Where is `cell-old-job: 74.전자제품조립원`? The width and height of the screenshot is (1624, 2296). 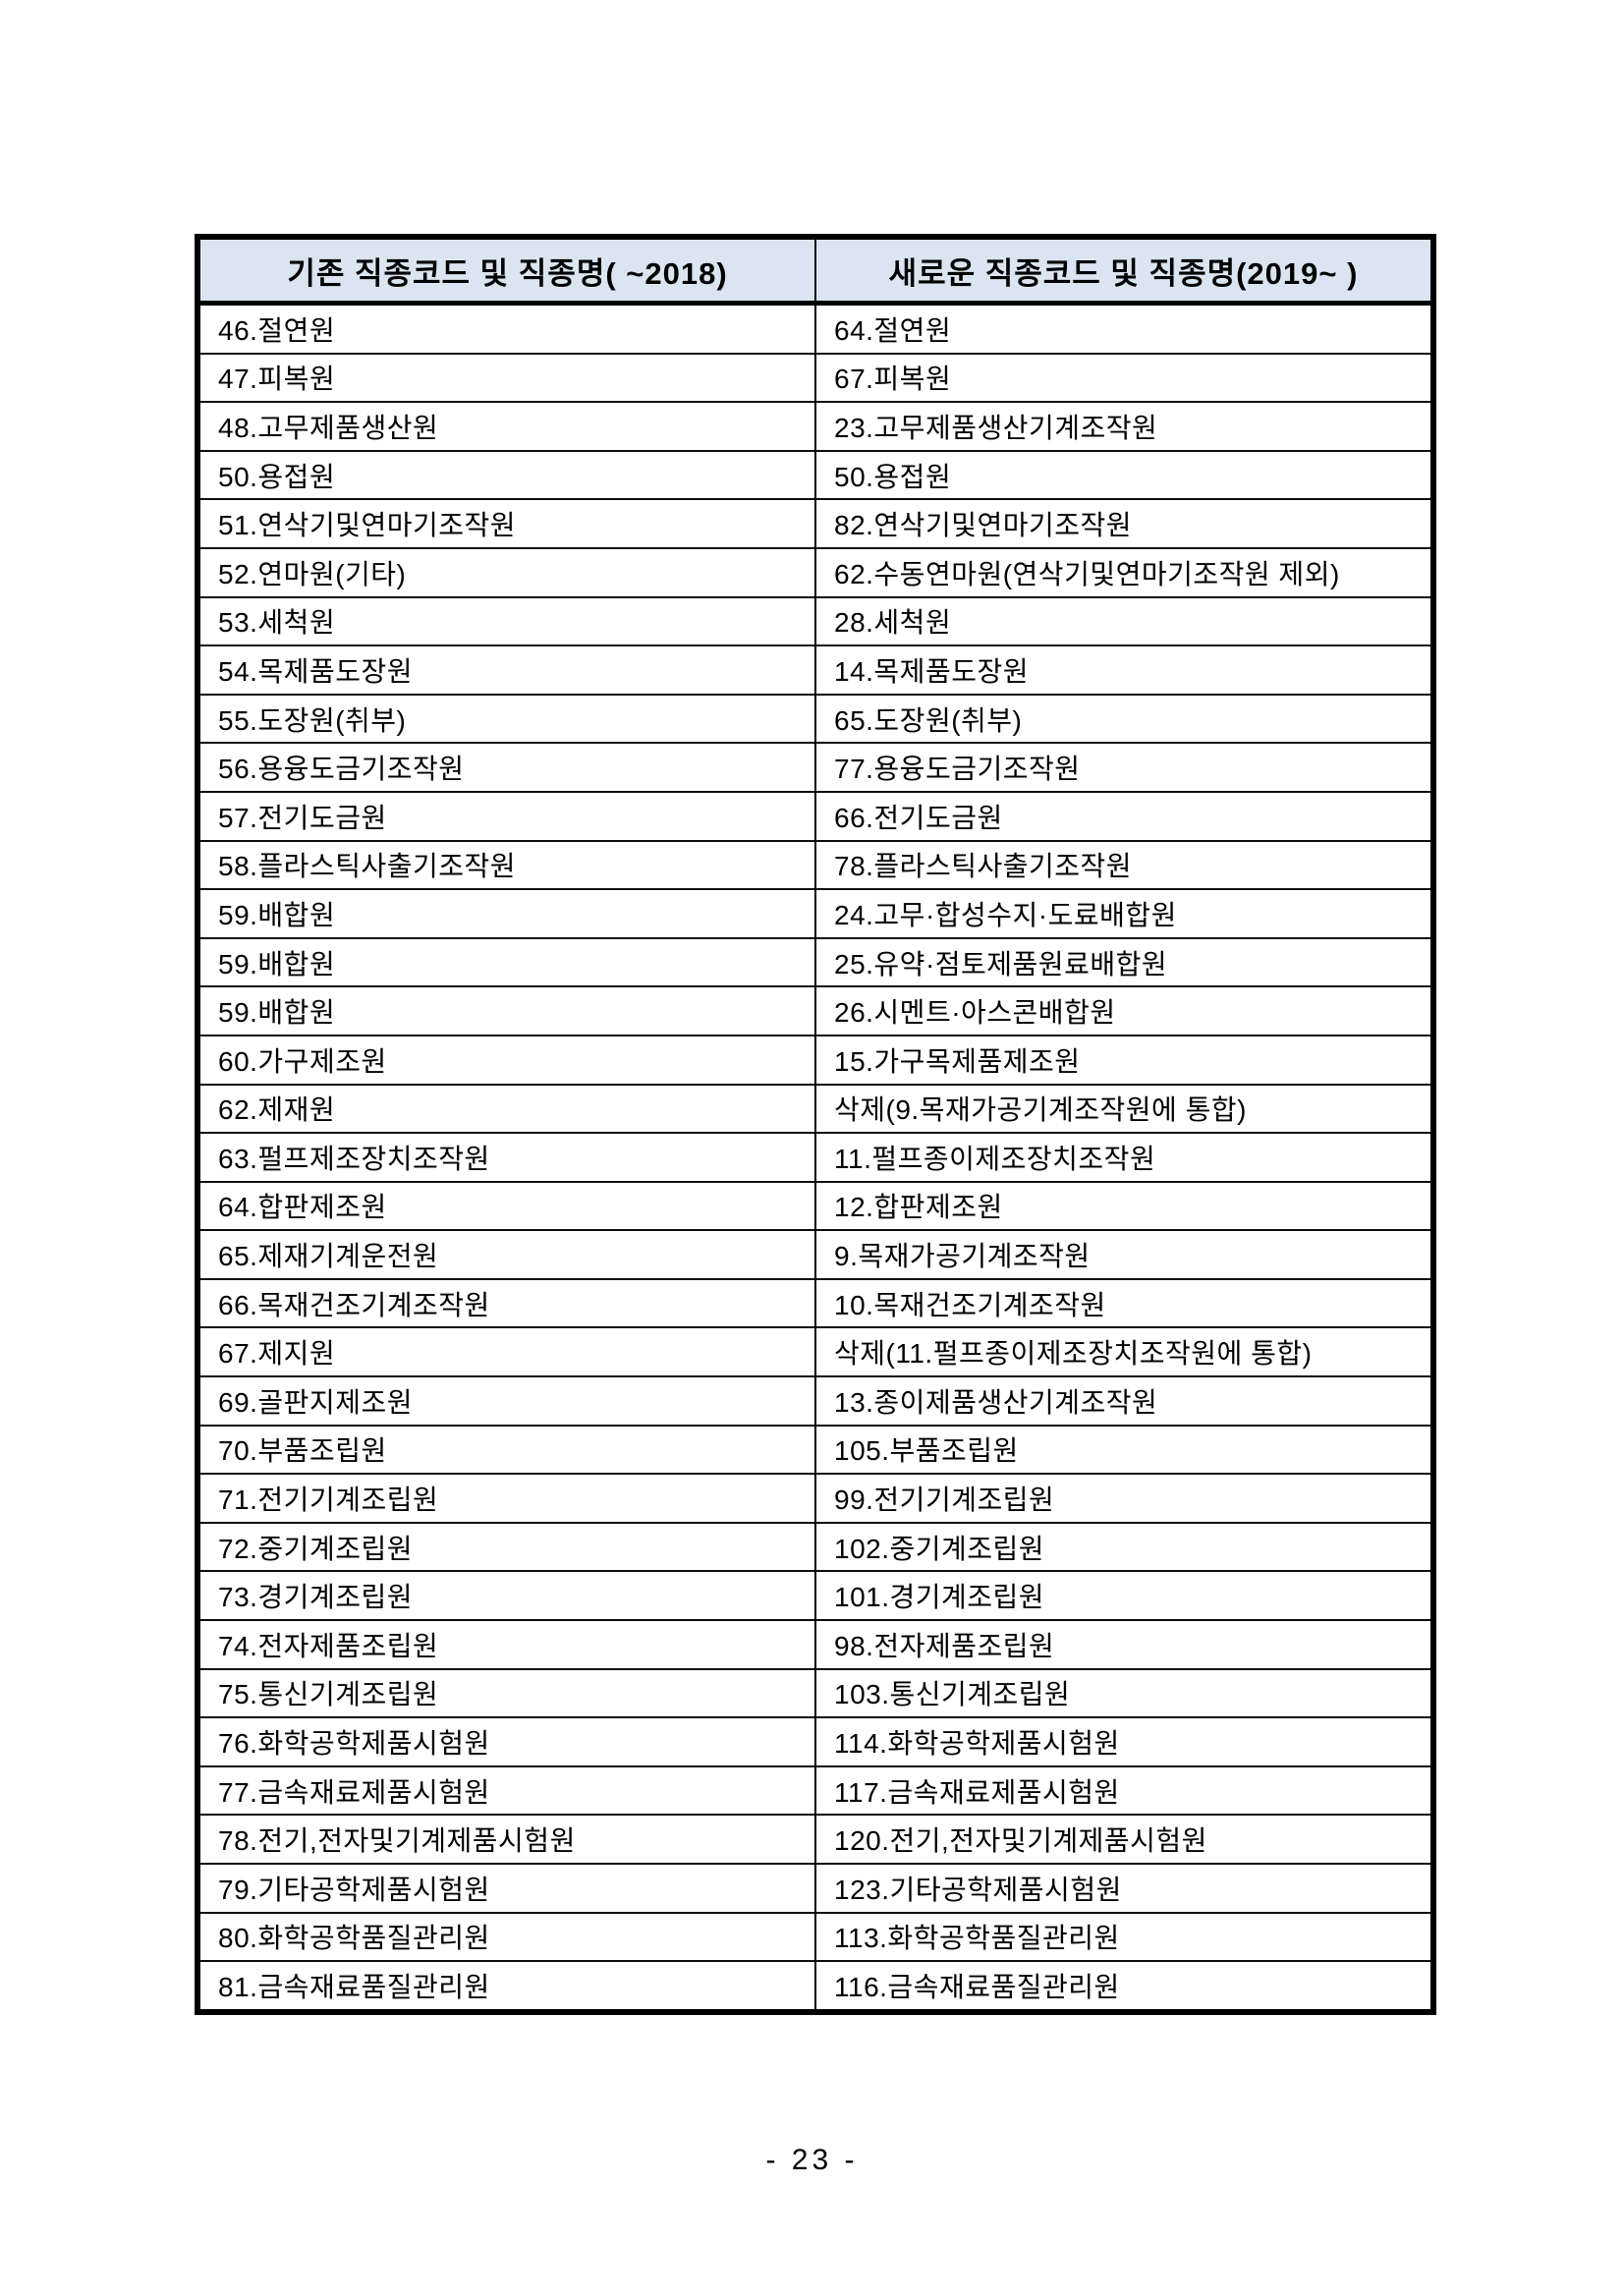 cell-old-job: 74.전자제품조립원 is located at coordinates (506, 1644).